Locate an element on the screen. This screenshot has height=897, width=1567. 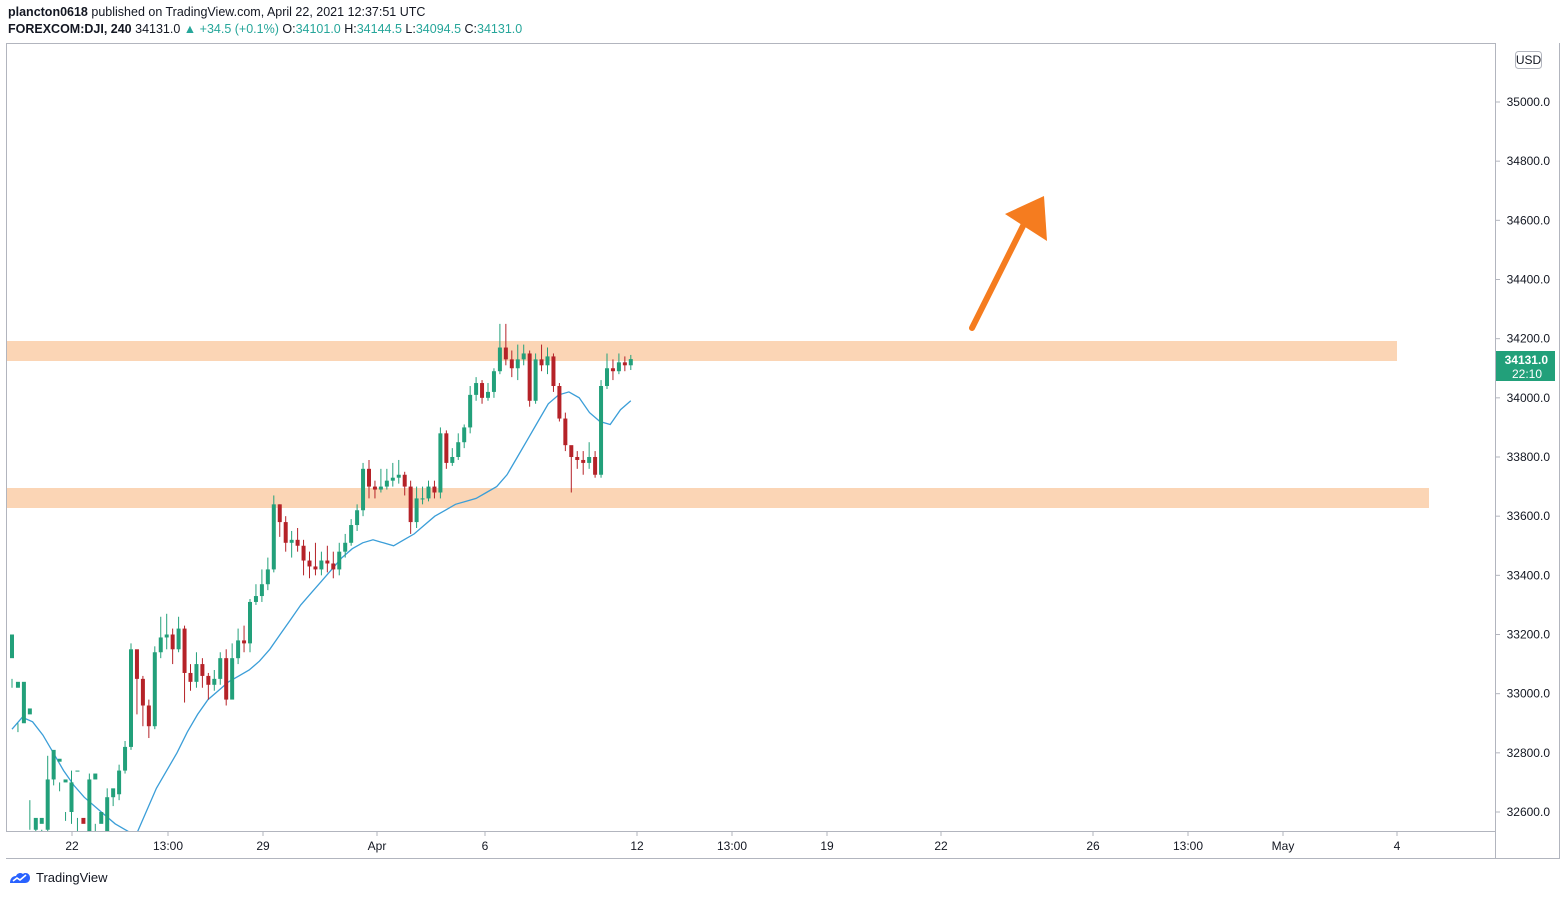
high-value: 34144.5 is located at coordinates (379, 29).